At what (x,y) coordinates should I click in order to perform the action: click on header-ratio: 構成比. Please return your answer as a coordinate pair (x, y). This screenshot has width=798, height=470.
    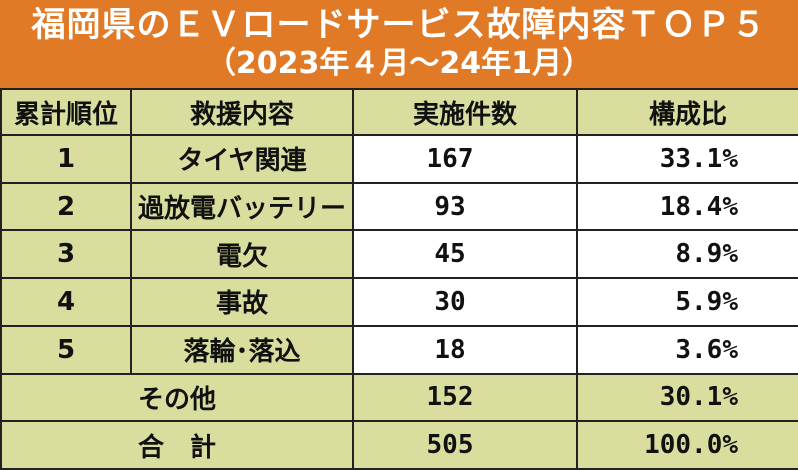
    Looking at the image, I should click on (687, 112).